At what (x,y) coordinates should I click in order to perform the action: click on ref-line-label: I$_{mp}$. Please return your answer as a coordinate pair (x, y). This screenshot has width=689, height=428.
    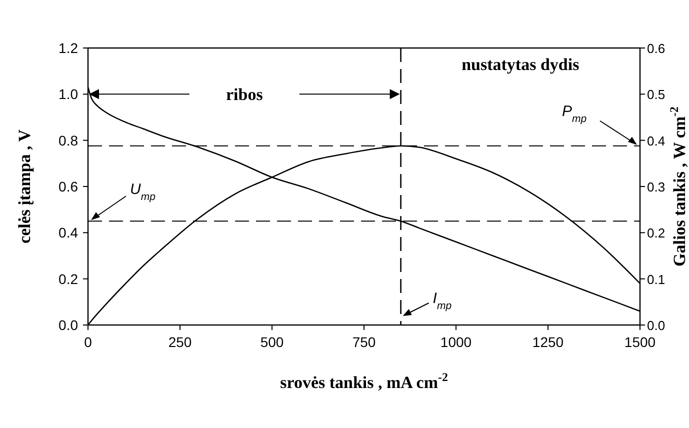
    Looking at the image, I should click on (442, 301).